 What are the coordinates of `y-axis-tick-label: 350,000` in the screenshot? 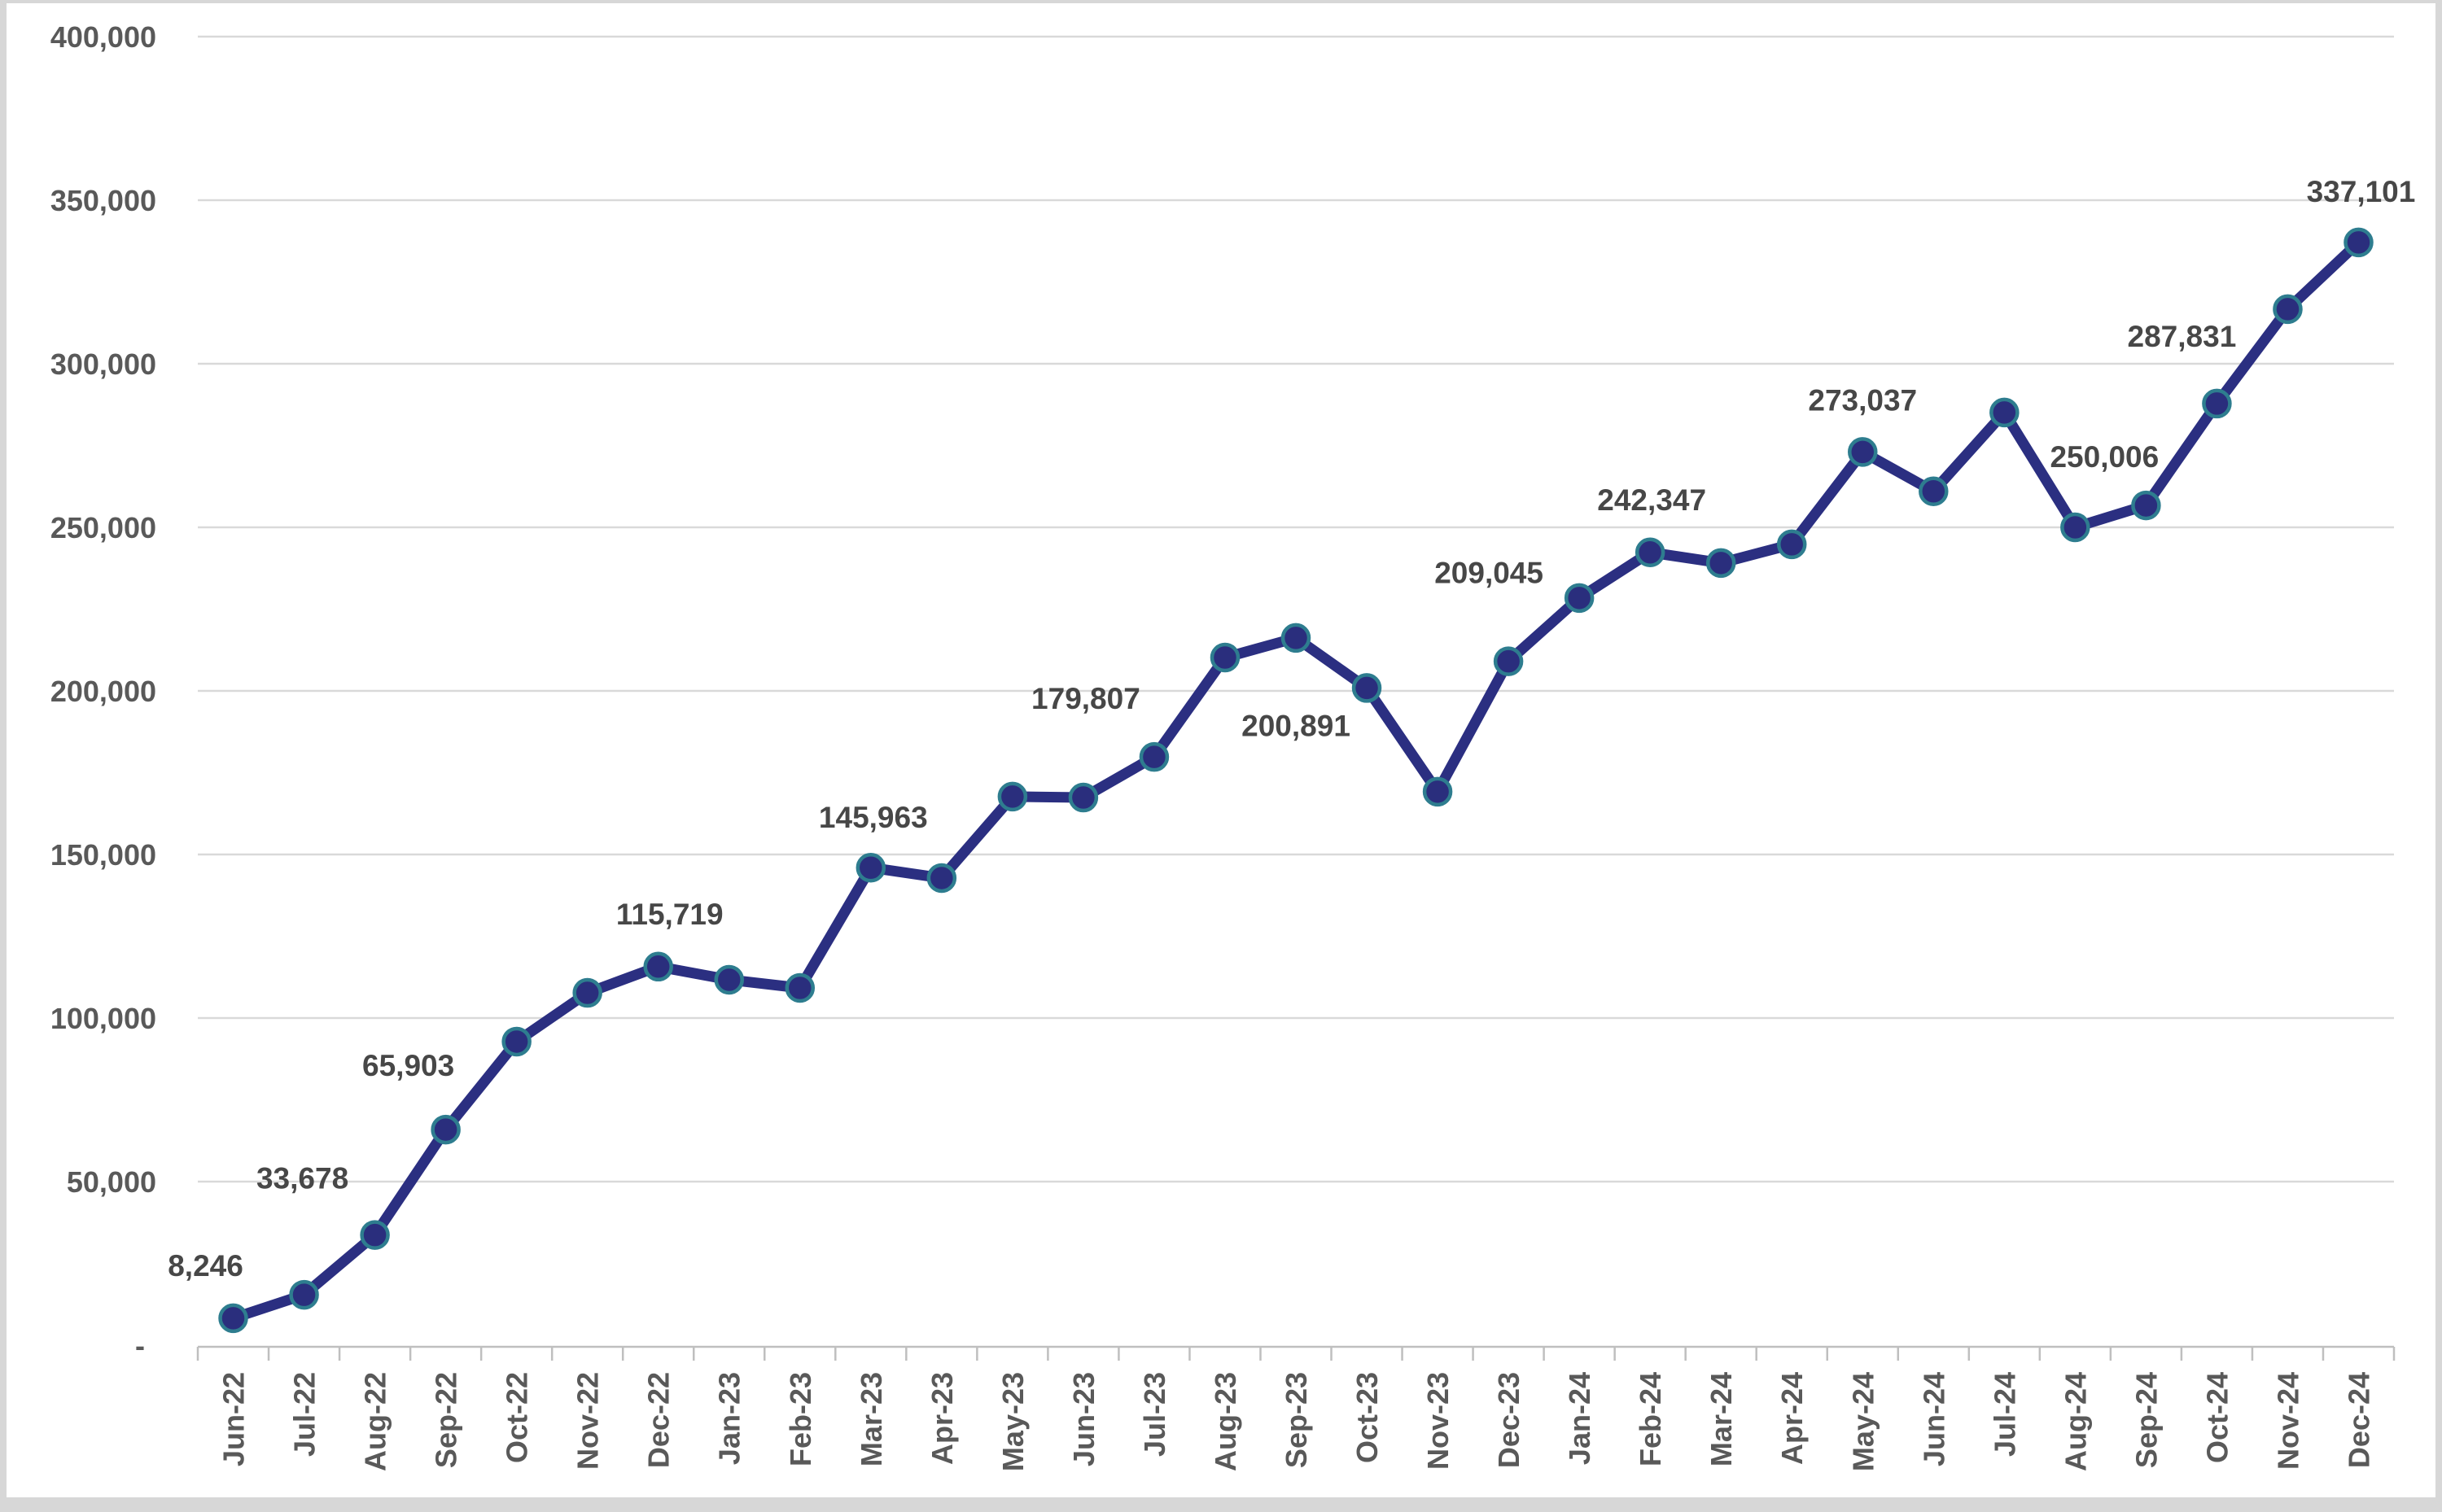 It's located at (103, 200).